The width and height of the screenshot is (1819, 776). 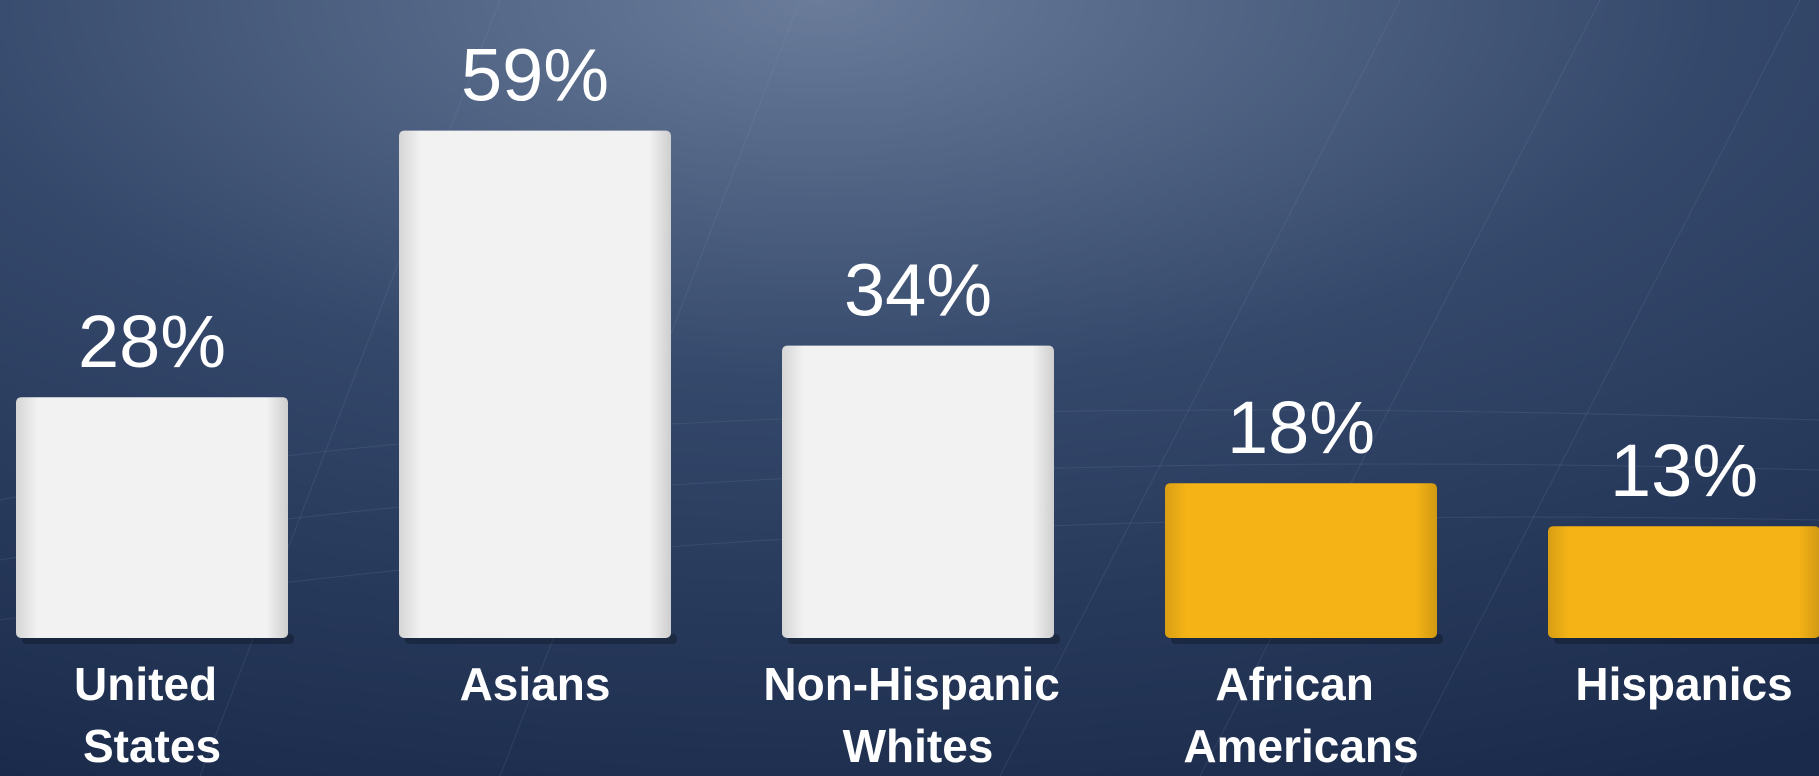 What do you see at coordinates (918, 290) in the screenshot?
I see `value-label: 34%` at bounding box center [918, 290].